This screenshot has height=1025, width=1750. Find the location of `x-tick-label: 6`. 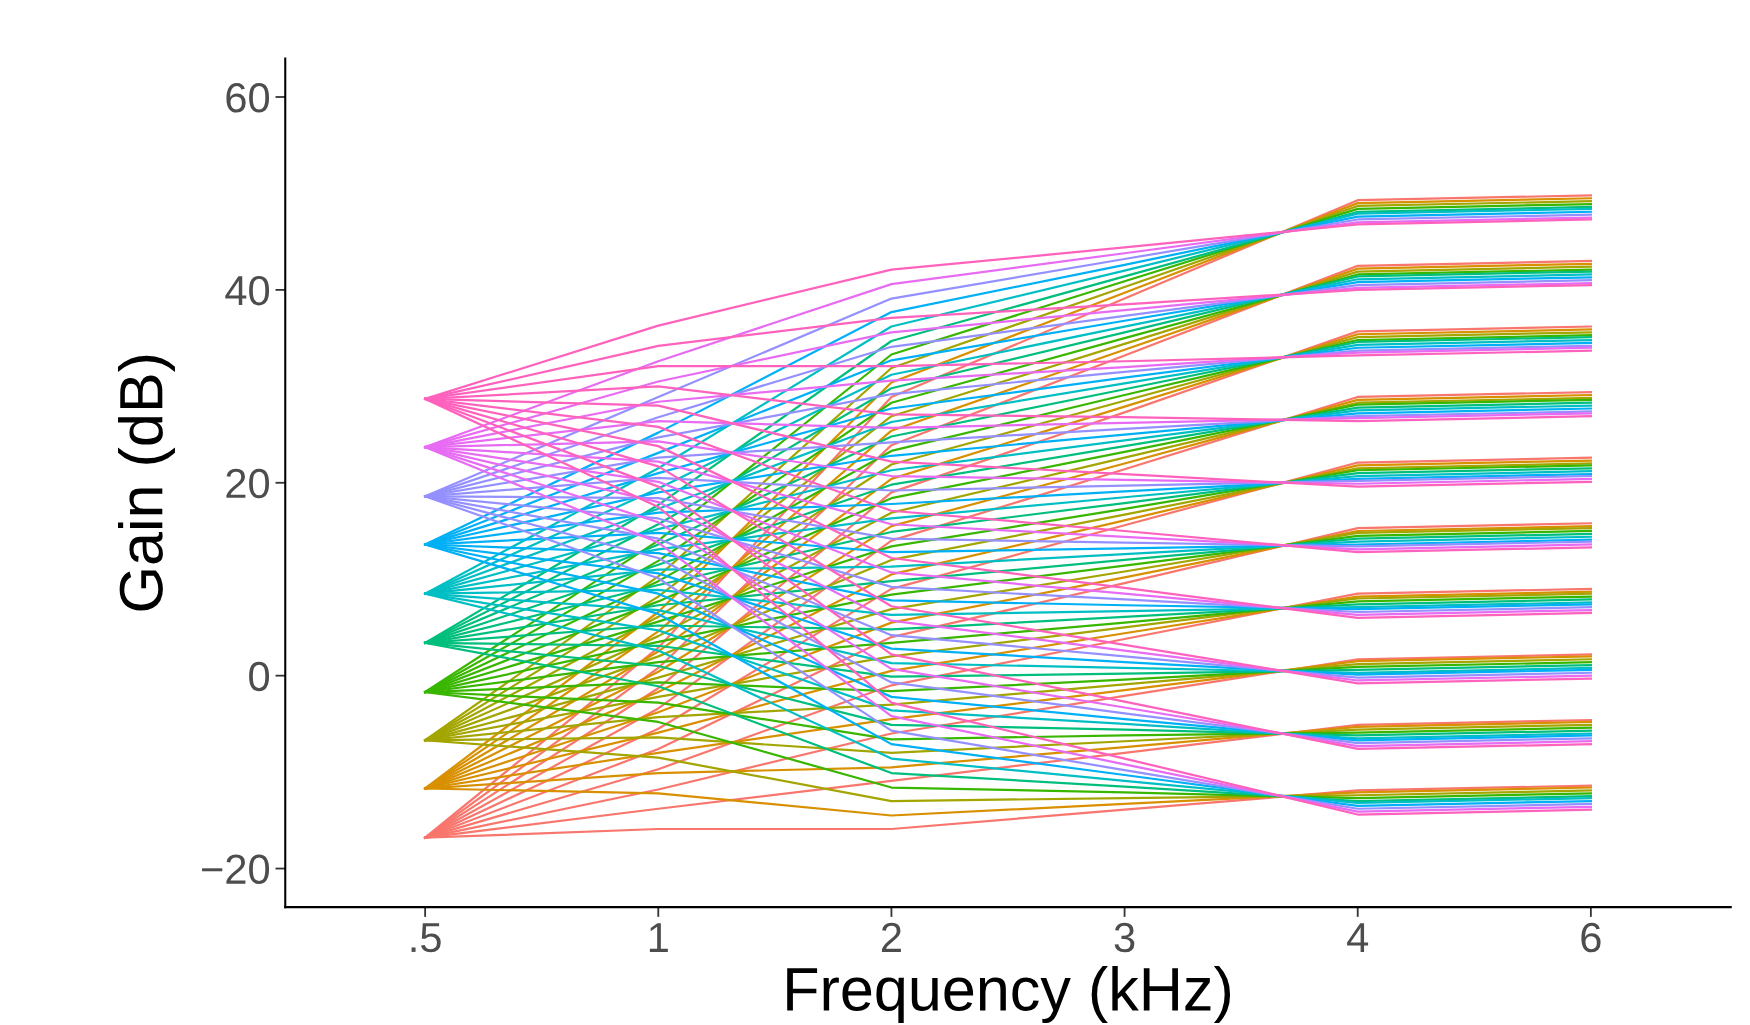

x-tick-label: 6 is located at coordinates (1591, 937).